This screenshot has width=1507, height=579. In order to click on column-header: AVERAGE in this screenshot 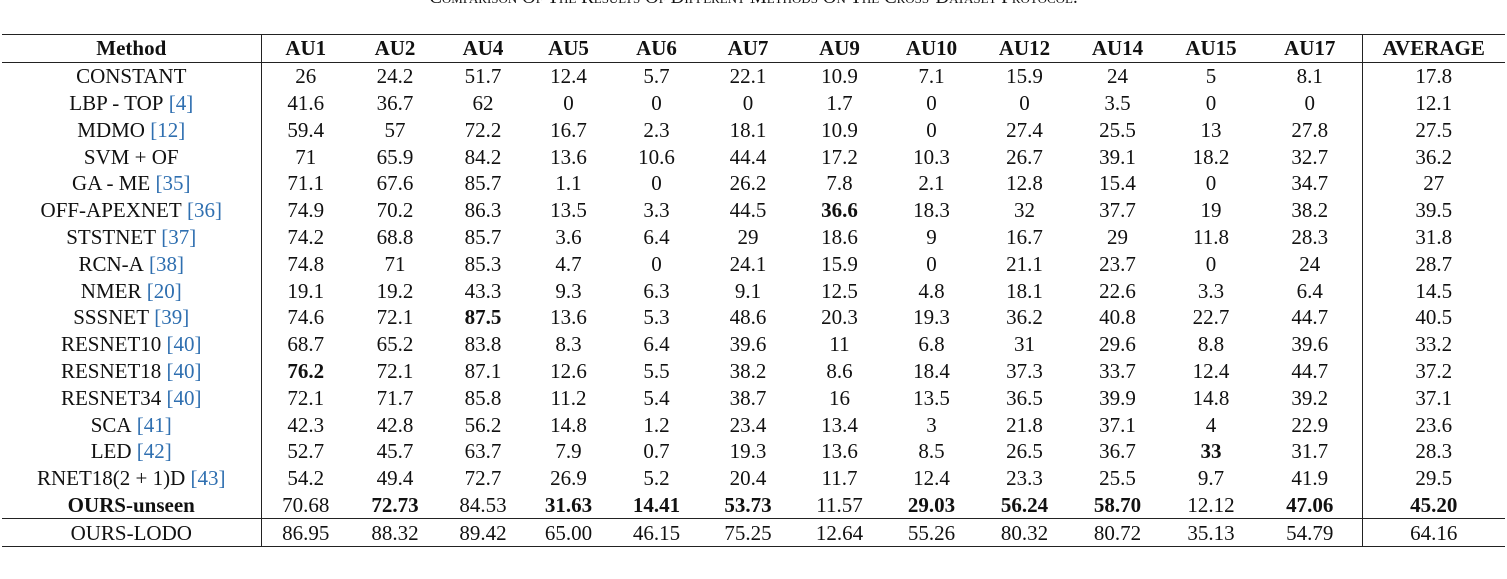, I will do `click(1433, 48)`.